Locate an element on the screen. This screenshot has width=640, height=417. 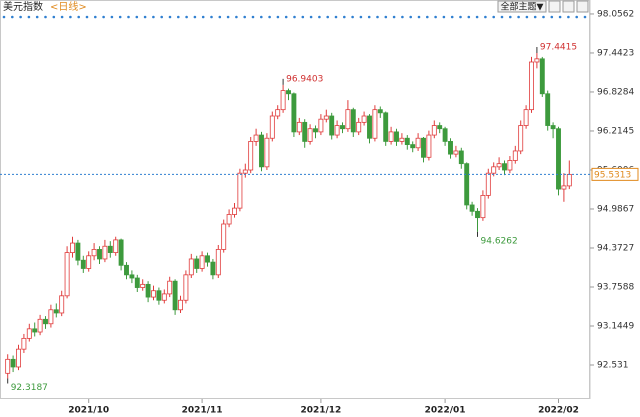
theme-button-label: 全部主题▼ is located at coordinates (522, 7).